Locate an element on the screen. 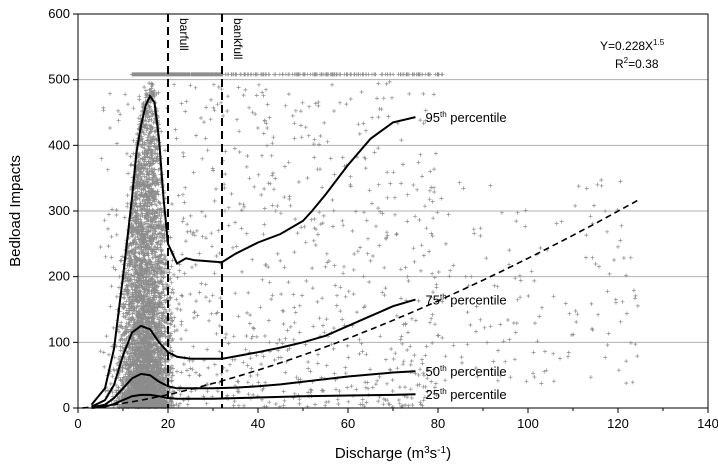  x-tick-label-120: 120 is located at coordinates (618, 423).